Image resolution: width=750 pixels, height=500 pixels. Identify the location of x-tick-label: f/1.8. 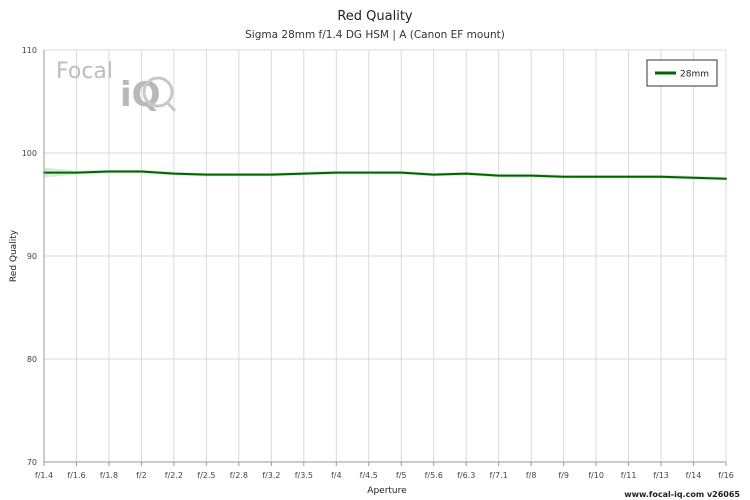
(109, 475).